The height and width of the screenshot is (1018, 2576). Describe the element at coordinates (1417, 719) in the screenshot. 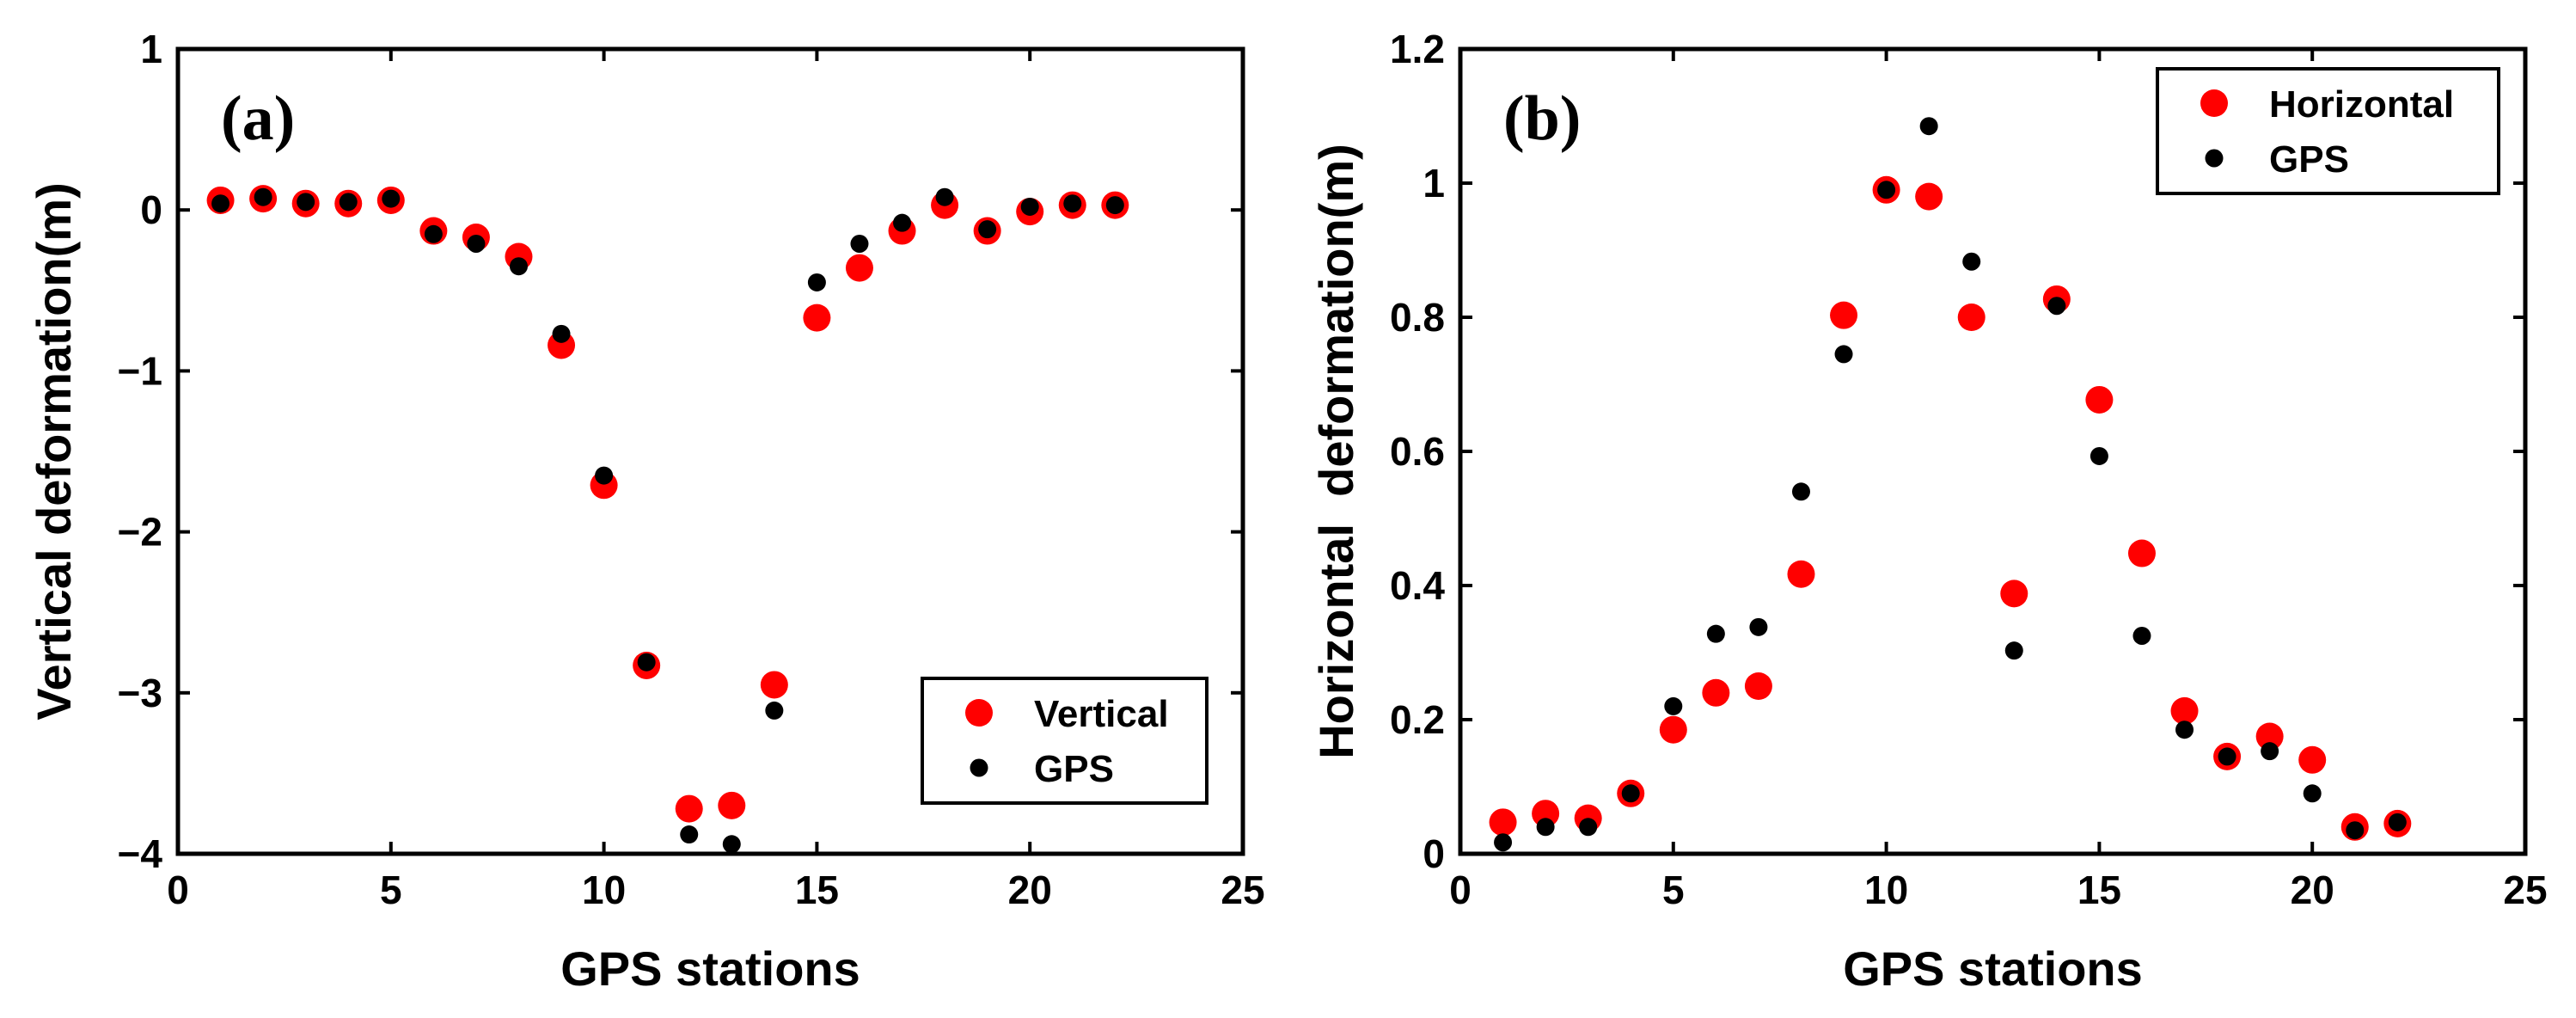

I see `y-tick-label: 0.2` at that location.